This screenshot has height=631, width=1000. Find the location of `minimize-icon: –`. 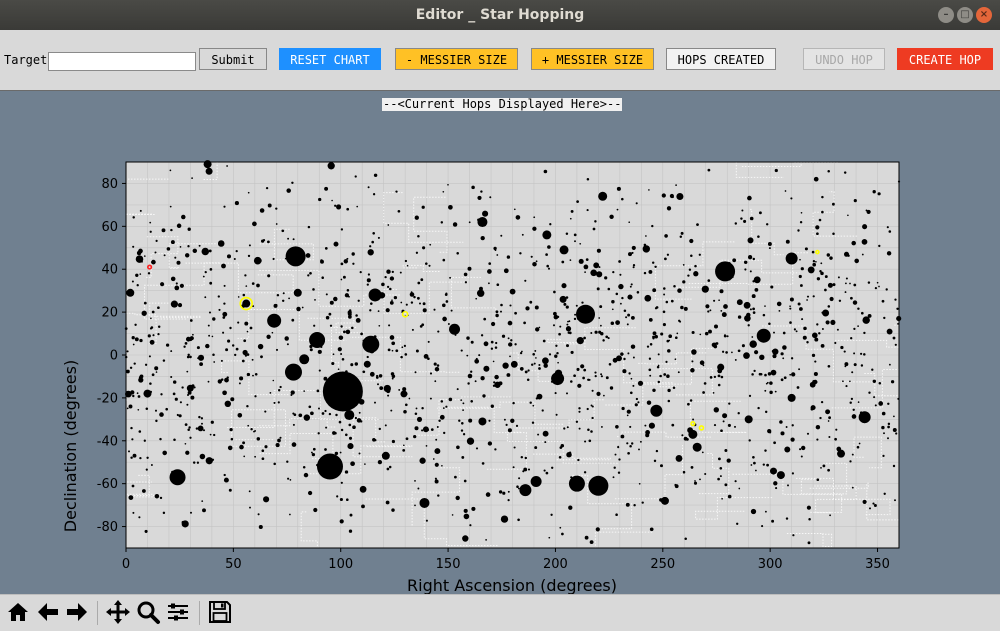

minimize-icon: – is located at coordinates (946, 15).